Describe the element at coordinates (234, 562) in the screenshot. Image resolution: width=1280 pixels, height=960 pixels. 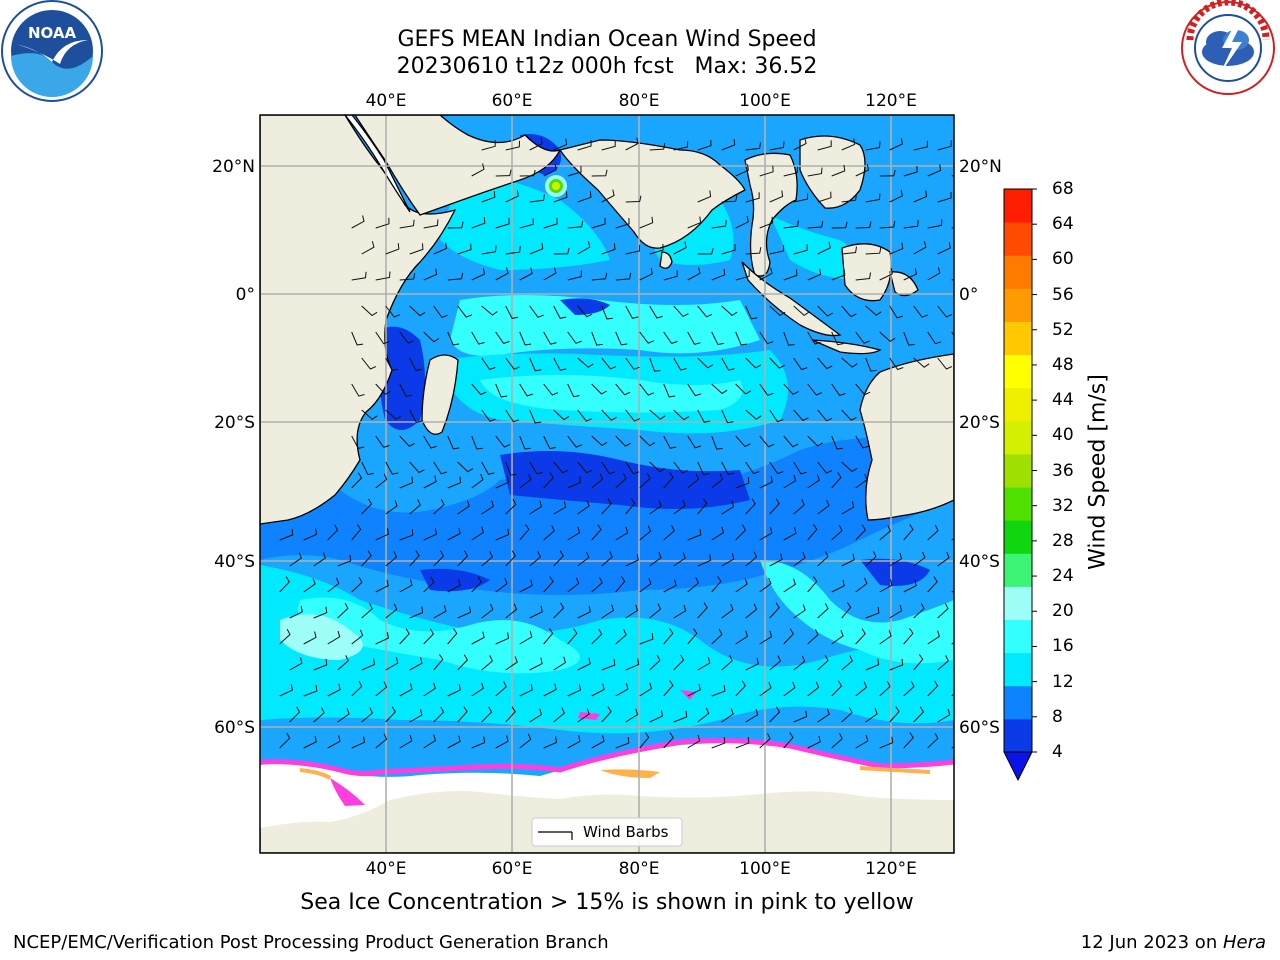
I see `lat-tick-label: 40°S` at that location.